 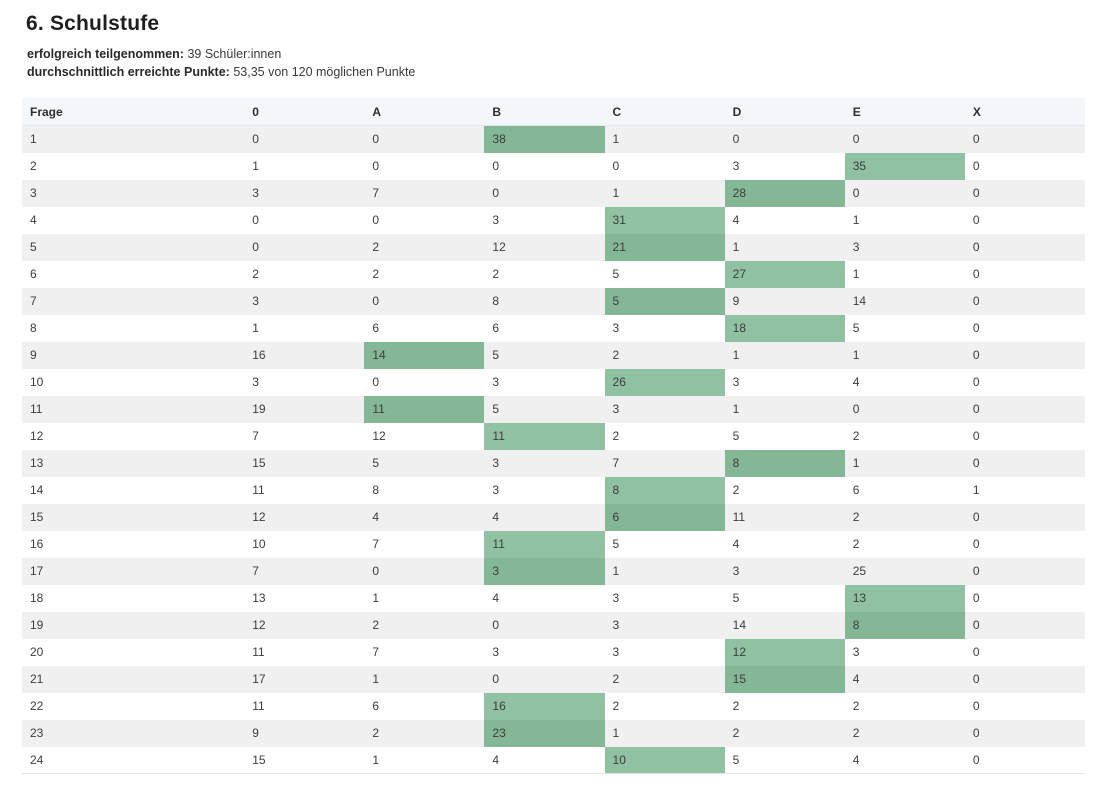 I want to click on table-row: 3 3 7 0 1 28 0 0, so click(x=553, y=193).